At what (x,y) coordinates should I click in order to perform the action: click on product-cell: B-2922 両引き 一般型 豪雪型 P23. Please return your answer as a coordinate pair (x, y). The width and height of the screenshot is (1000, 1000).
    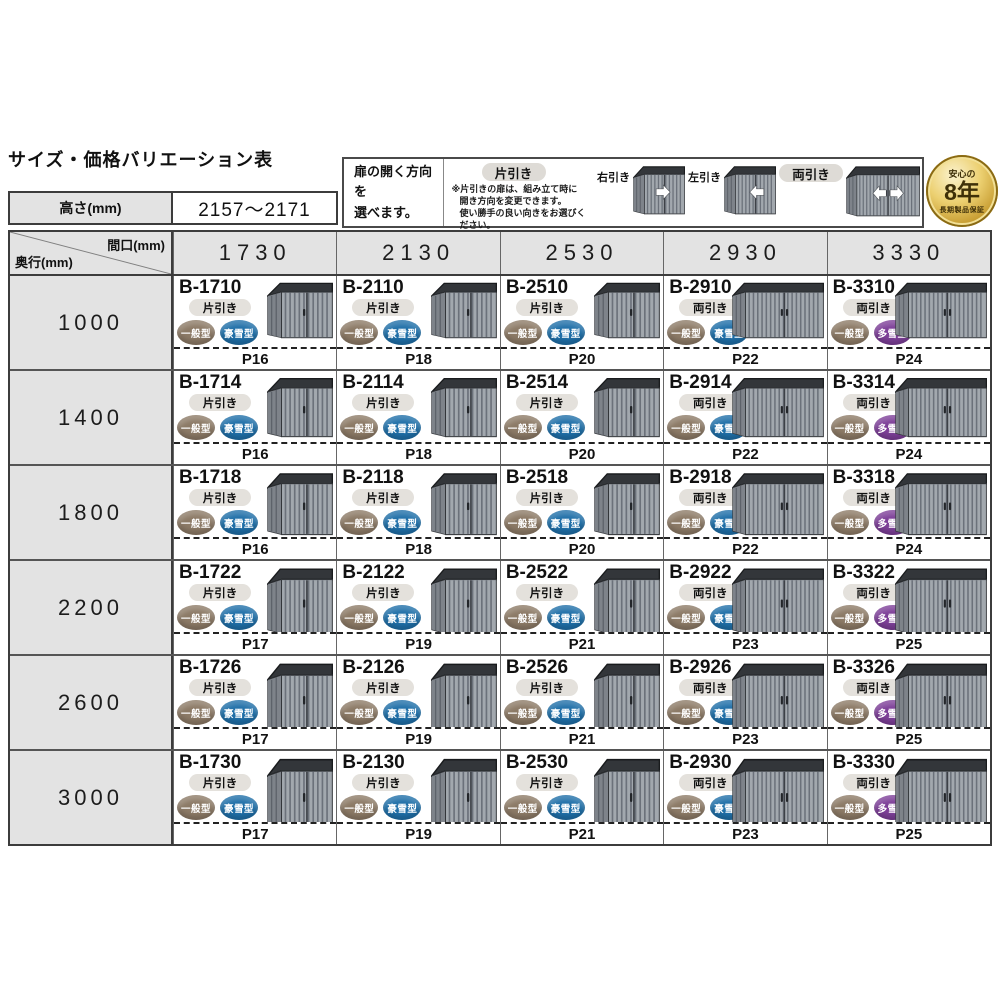
    Looking at the image, I should click on (745, 607).